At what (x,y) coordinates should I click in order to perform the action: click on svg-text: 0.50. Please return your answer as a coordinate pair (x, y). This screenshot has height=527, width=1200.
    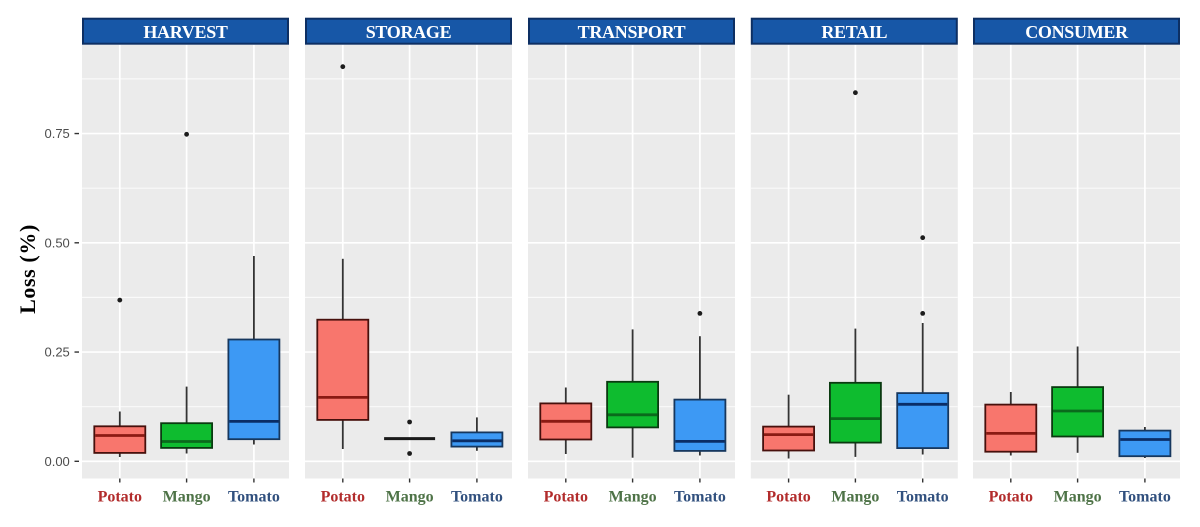
    Looking at the image, I should click on (56, 242).